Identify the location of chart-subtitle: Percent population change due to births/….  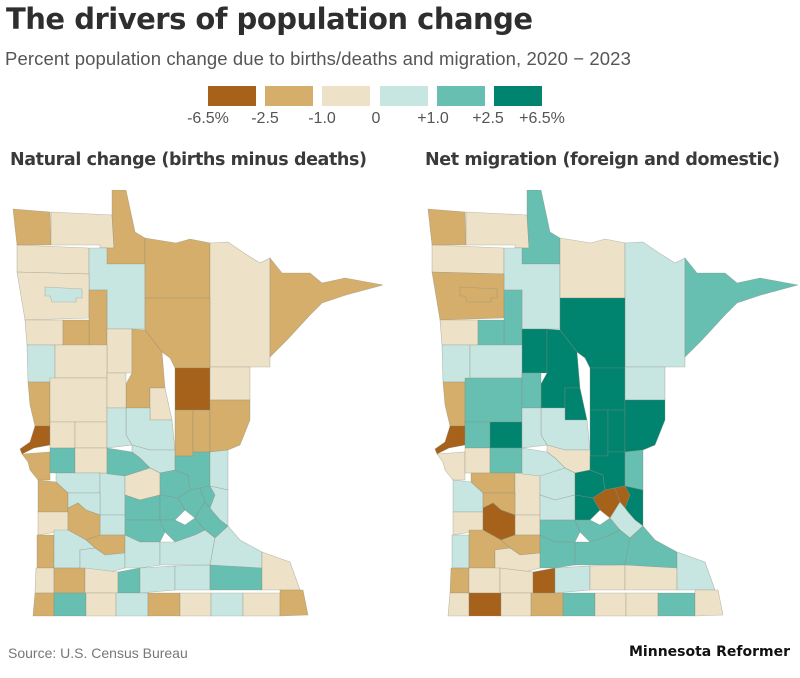
(318, 58).